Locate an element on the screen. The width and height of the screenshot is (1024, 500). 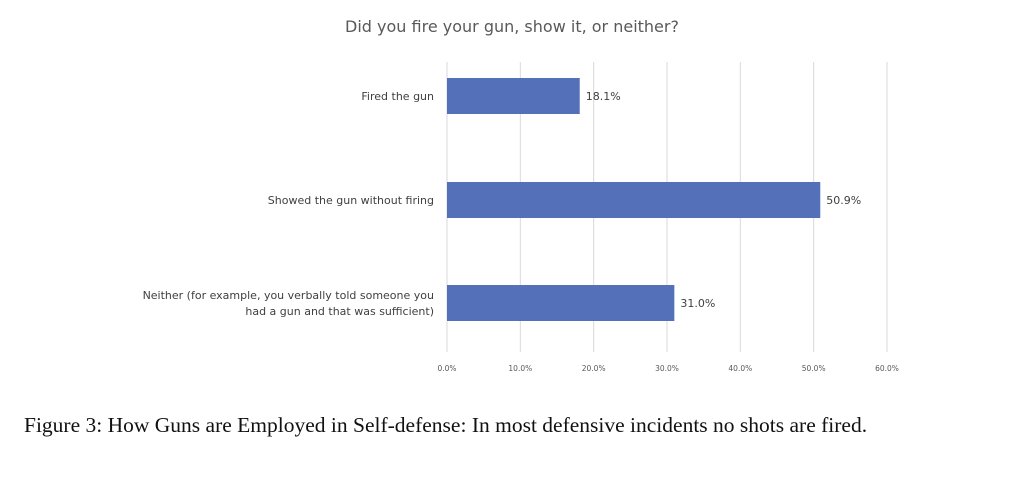
x-tick-label: 30.0% is located at coordinates (667, 368).